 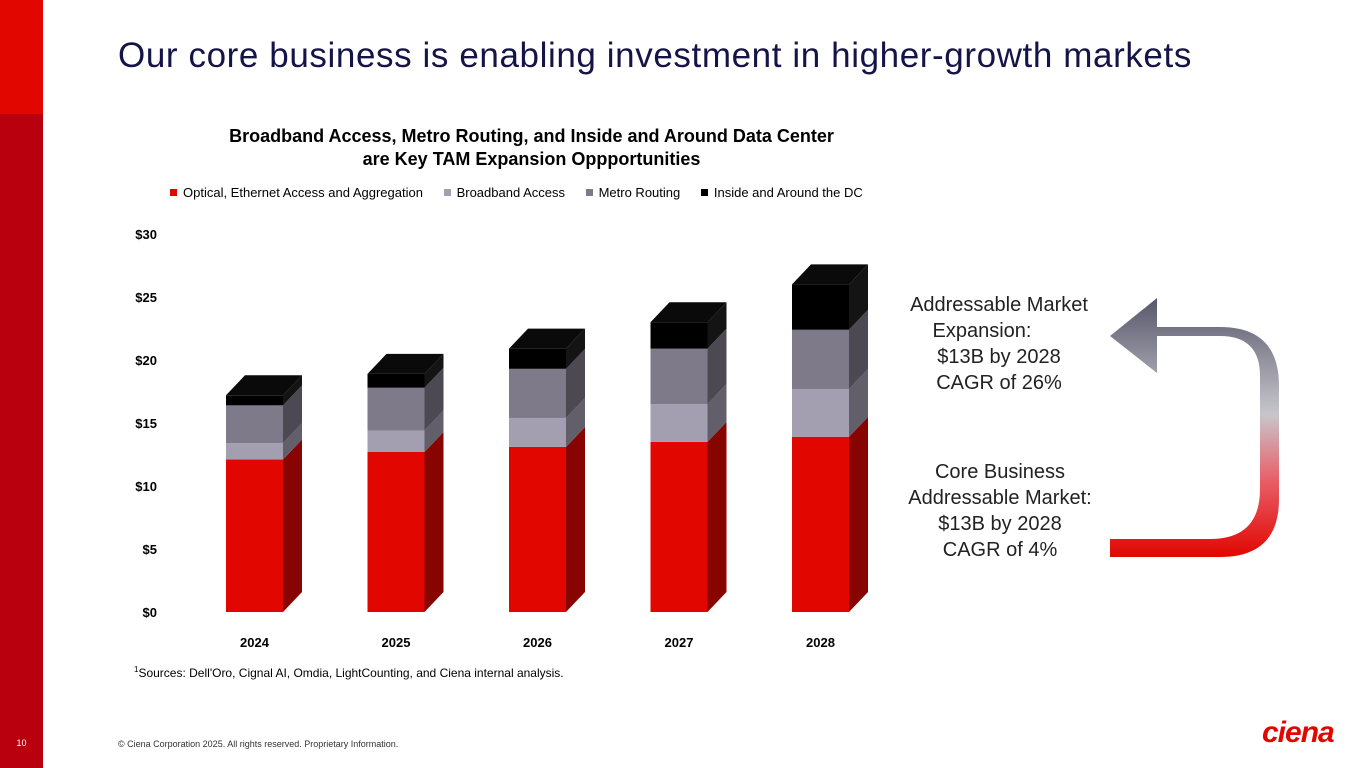 I want to click on sidebar-bar, so click(x=21, y=384).